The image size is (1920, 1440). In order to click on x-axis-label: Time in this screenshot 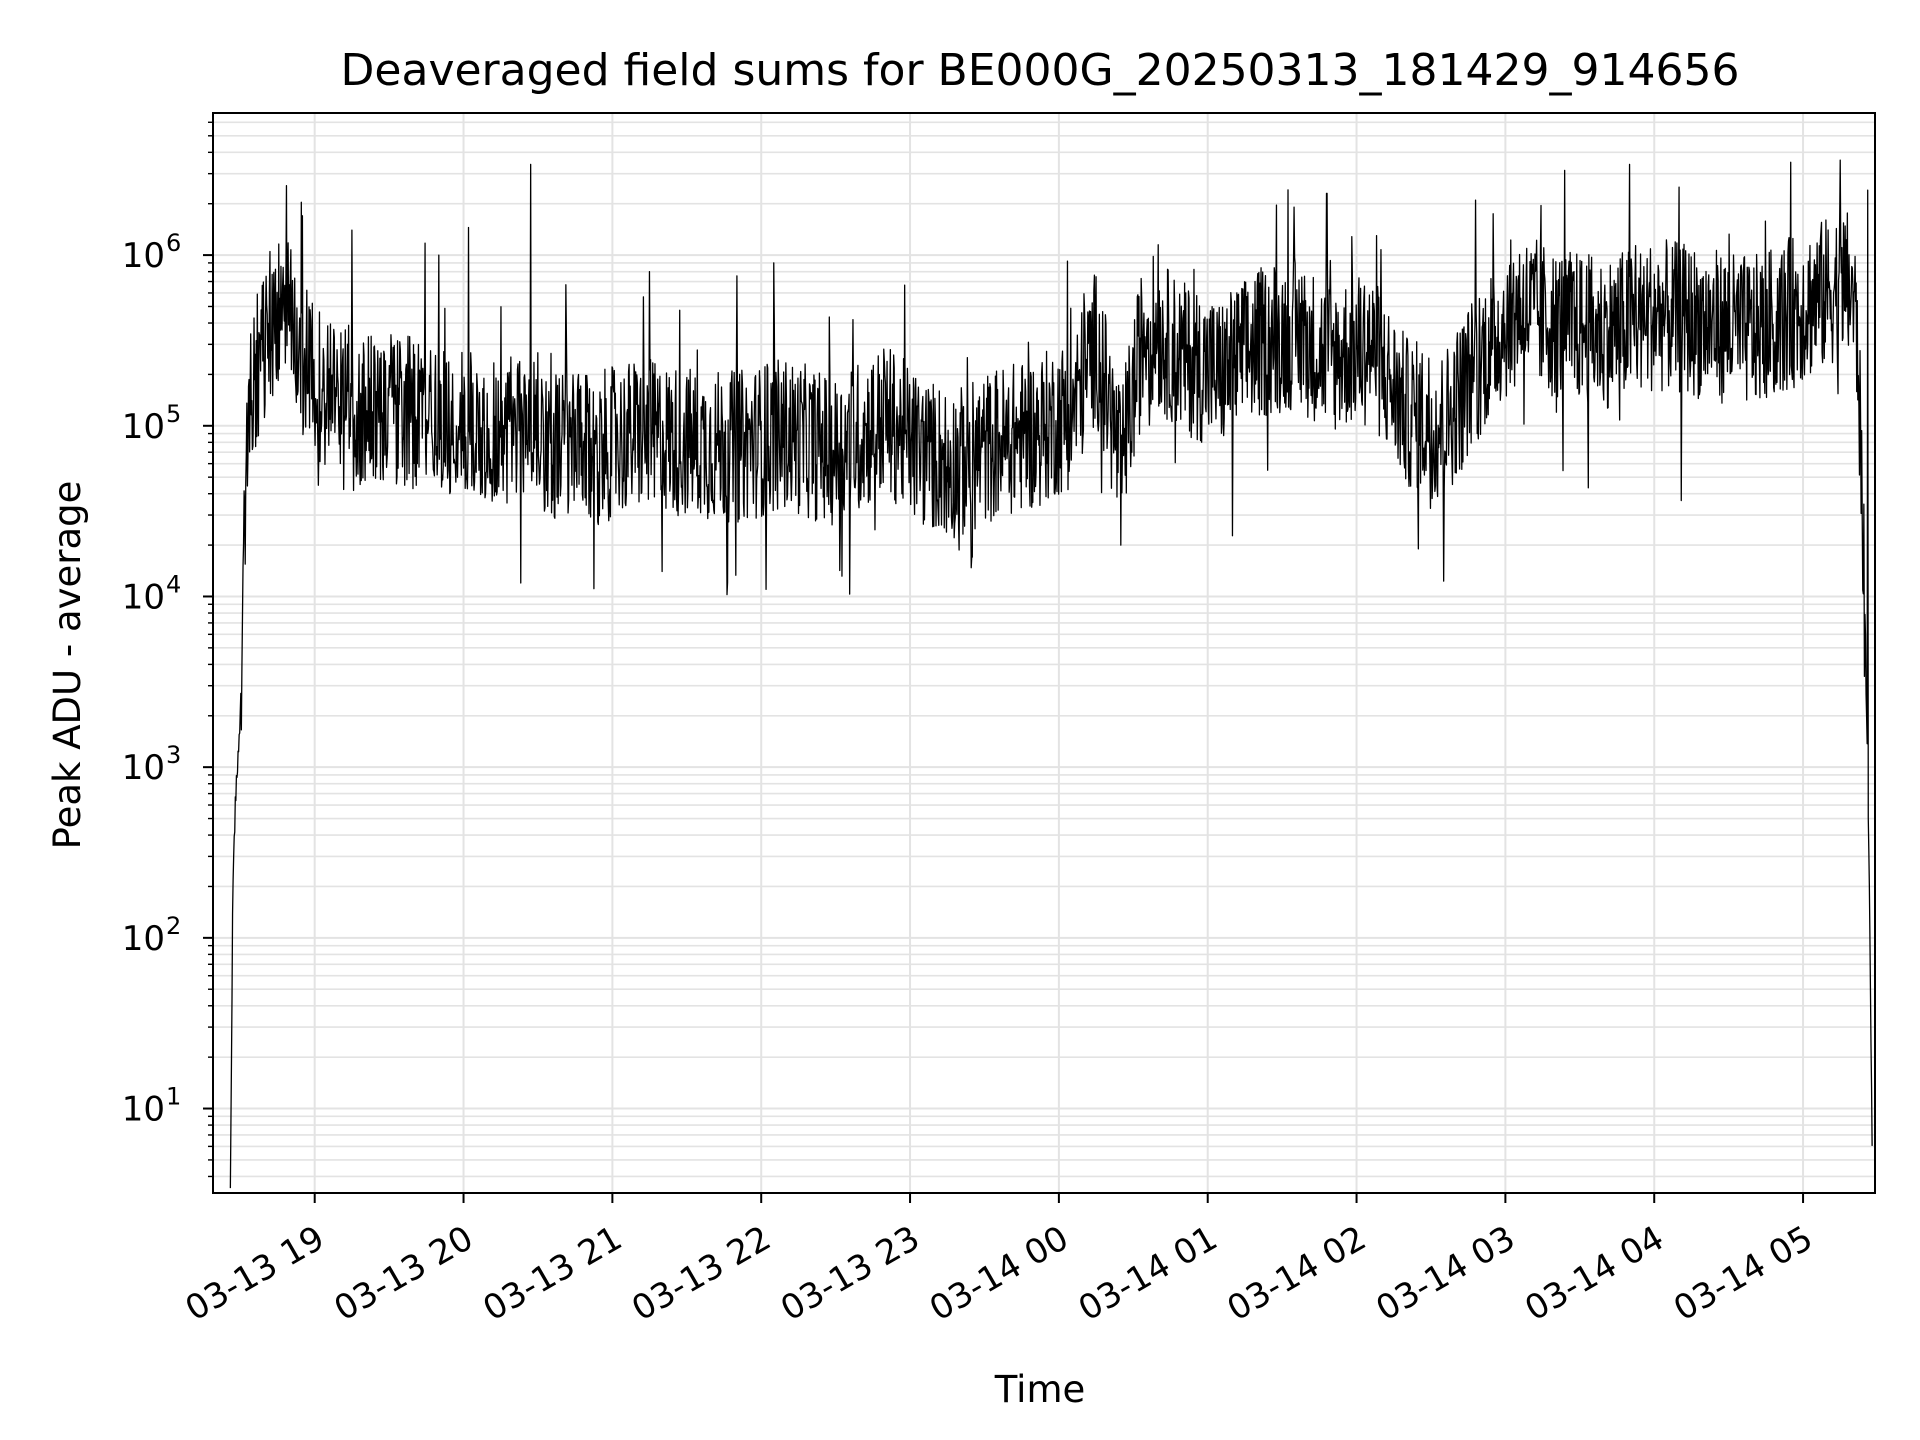, I will do `click(1040, 1389)`.